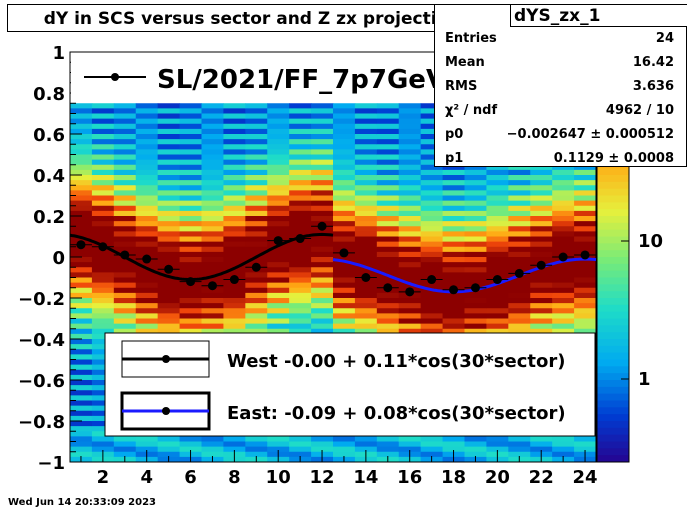  I want to click on x-tick-label: 10, so click(278, 477).